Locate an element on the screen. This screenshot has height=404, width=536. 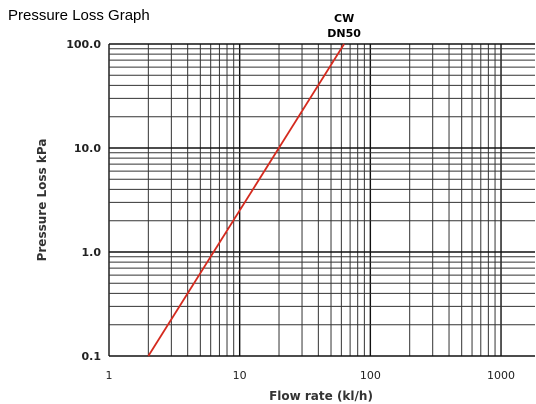
series-label-line-0: CW is located at coordinates (344, 18).